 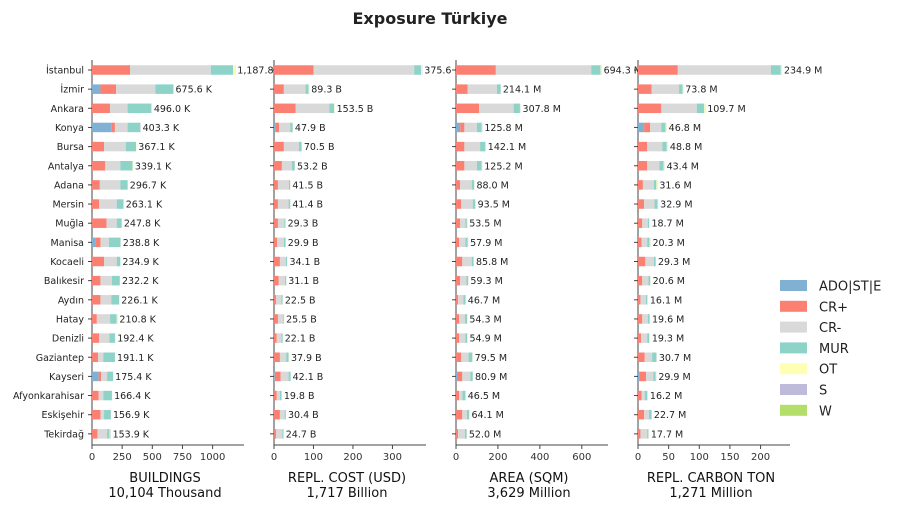 I want to click on legend-label: W, so click(x=825, y=411).